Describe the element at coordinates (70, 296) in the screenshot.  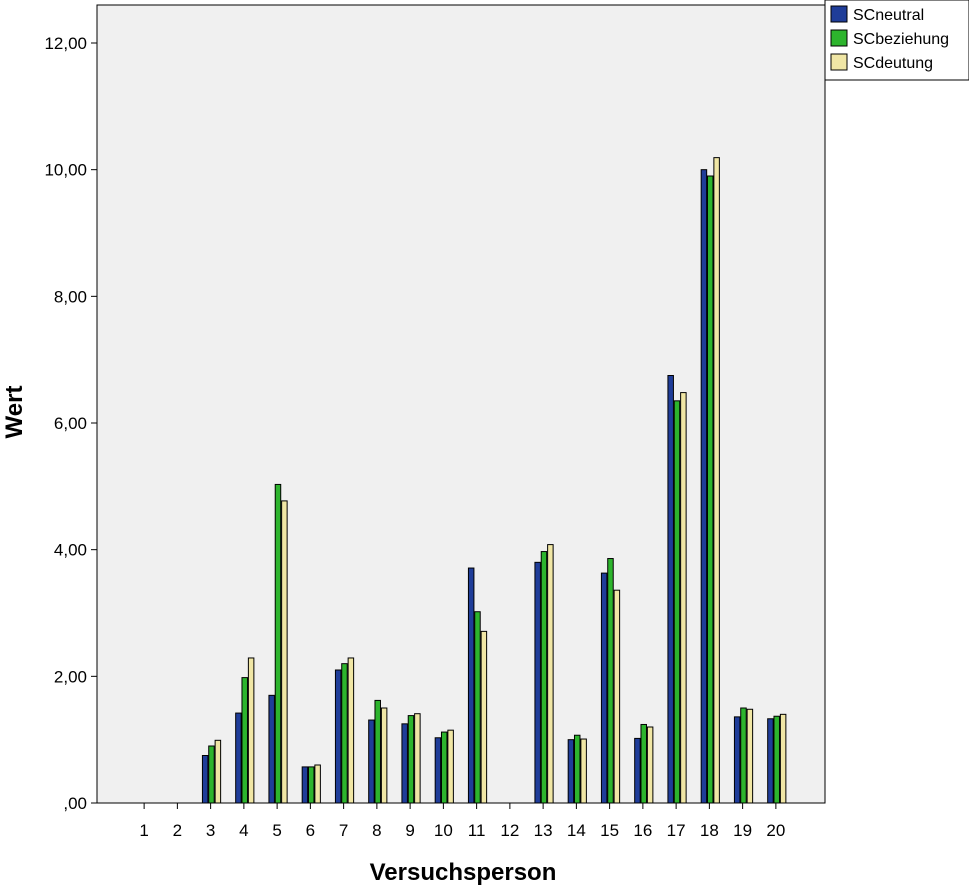
I see `y-tick-label: 8,00` at that location.